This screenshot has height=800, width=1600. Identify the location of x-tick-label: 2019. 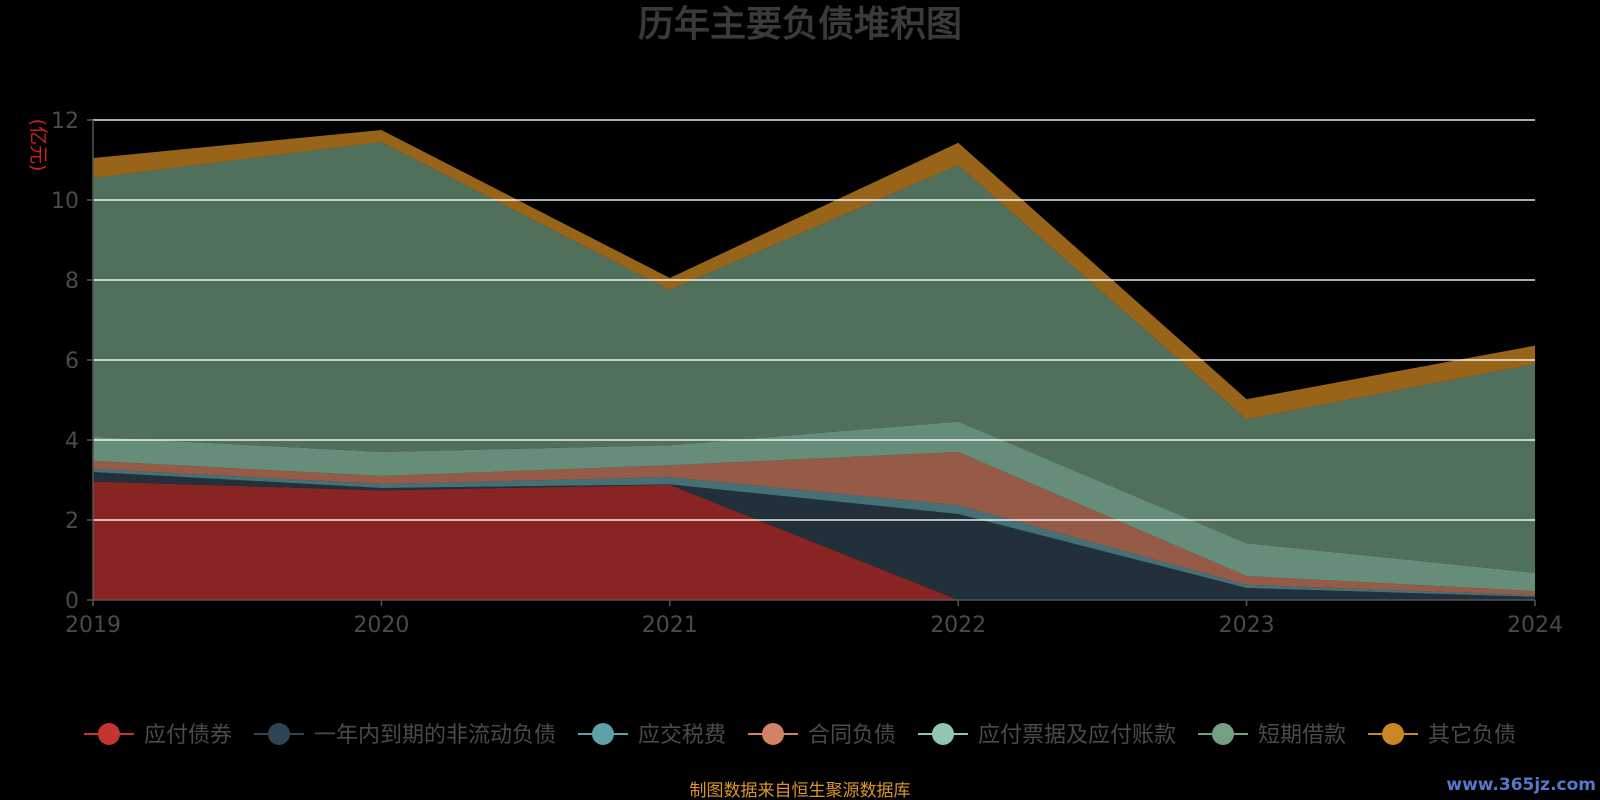
(93, 625).